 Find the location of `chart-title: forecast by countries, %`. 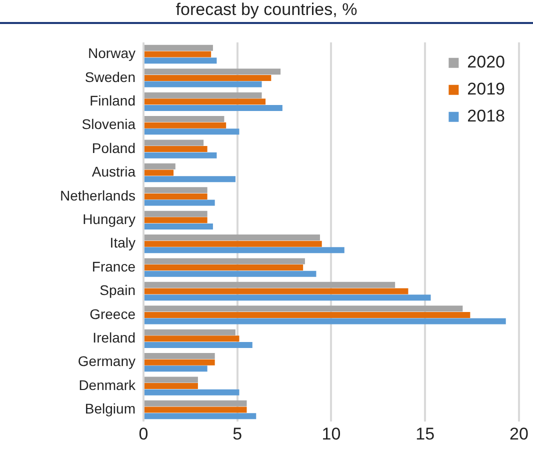

chart-title: forecast by countries, % is located at coordinates (266, 10).